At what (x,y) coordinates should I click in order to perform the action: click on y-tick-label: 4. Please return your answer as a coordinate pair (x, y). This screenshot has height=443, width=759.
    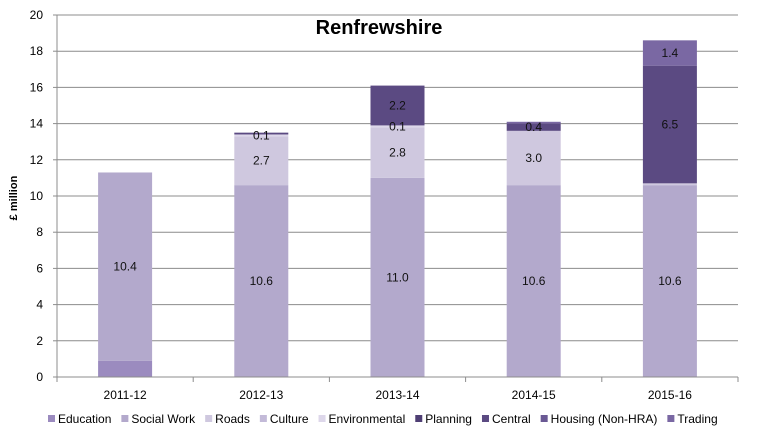
    Looking at the image, I should click on (39, 305).